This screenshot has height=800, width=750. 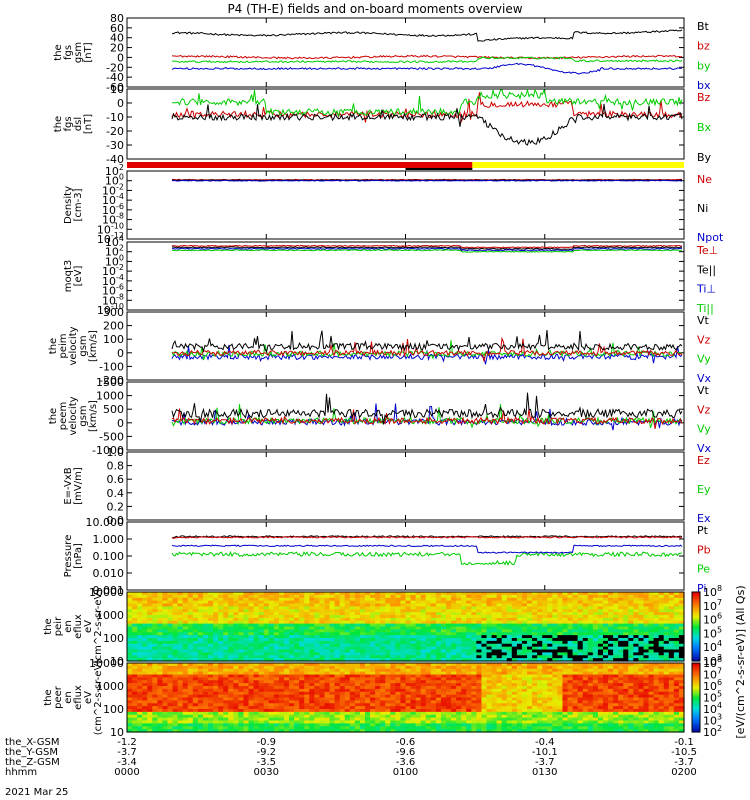 I want to click on ytick-label: 10.000, so click(x=105, y=522).